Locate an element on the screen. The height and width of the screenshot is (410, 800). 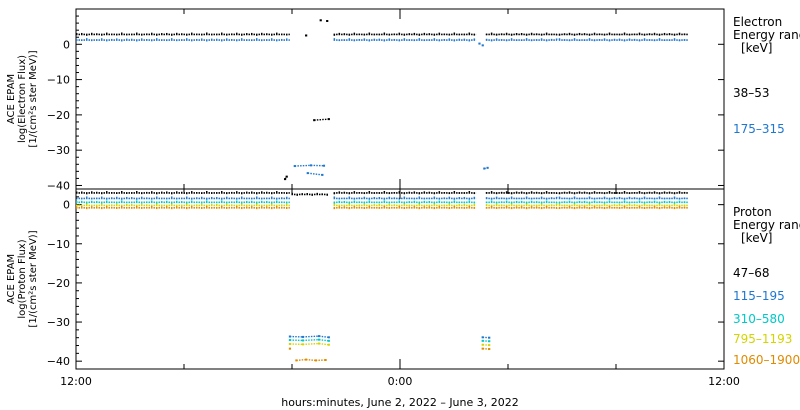
legend-title-line: Proton is located at coordinates (752, 212).